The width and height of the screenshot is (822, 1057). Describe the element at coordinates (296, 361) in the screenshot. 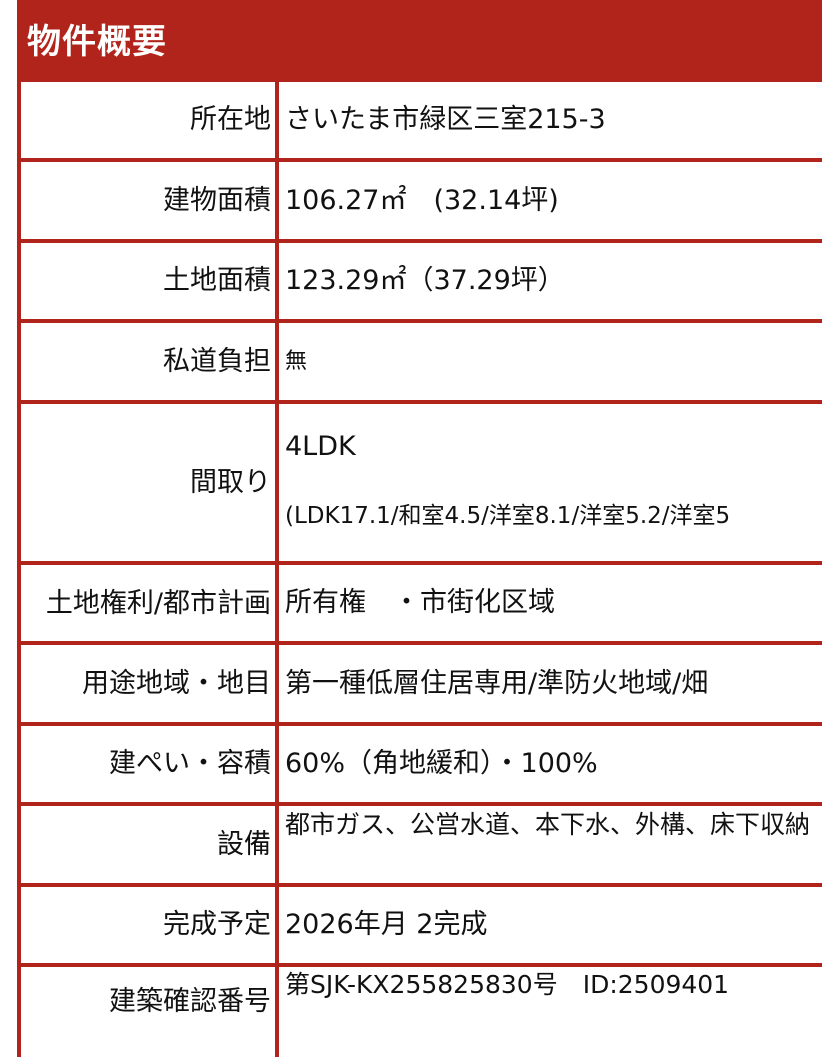

I see `row-value: 無` at that location.